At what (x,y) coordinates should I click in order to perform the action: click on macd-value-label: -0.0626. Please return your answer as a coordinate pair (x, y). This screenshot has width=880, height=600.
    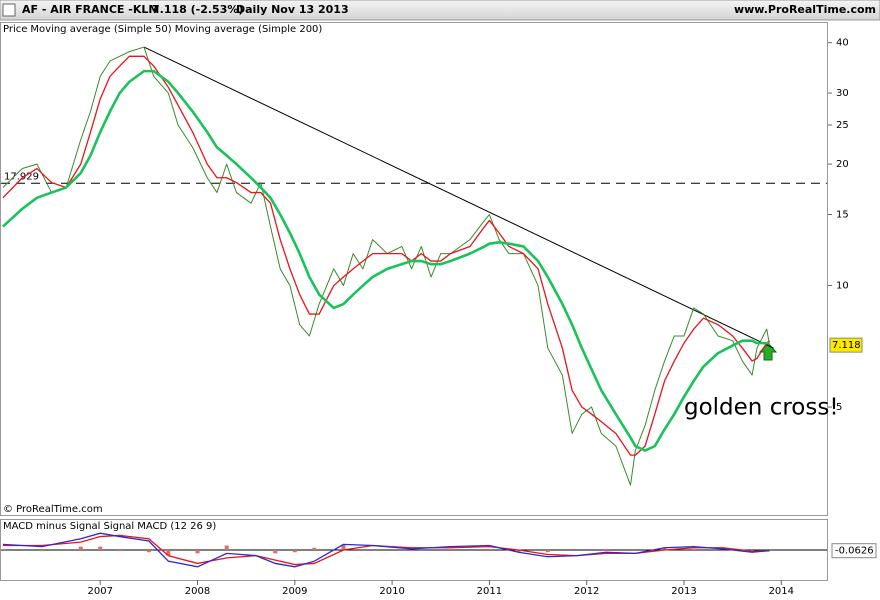
    Looking at the image, I should click on (854, 551).